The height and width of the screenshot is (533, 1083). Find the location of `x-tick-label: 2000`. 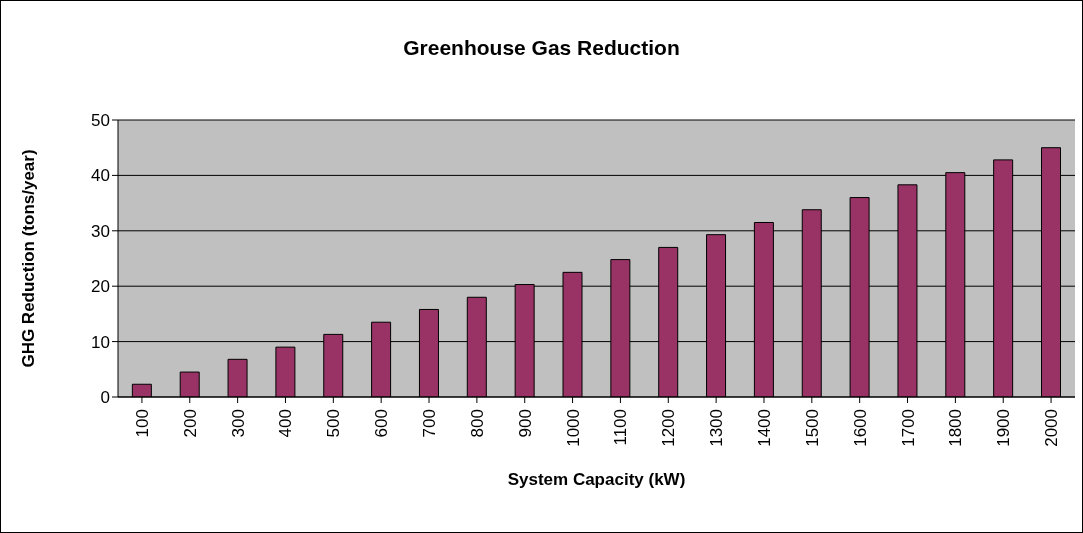

x-tick-label: 2000 is located at coordinates (1052, 428).